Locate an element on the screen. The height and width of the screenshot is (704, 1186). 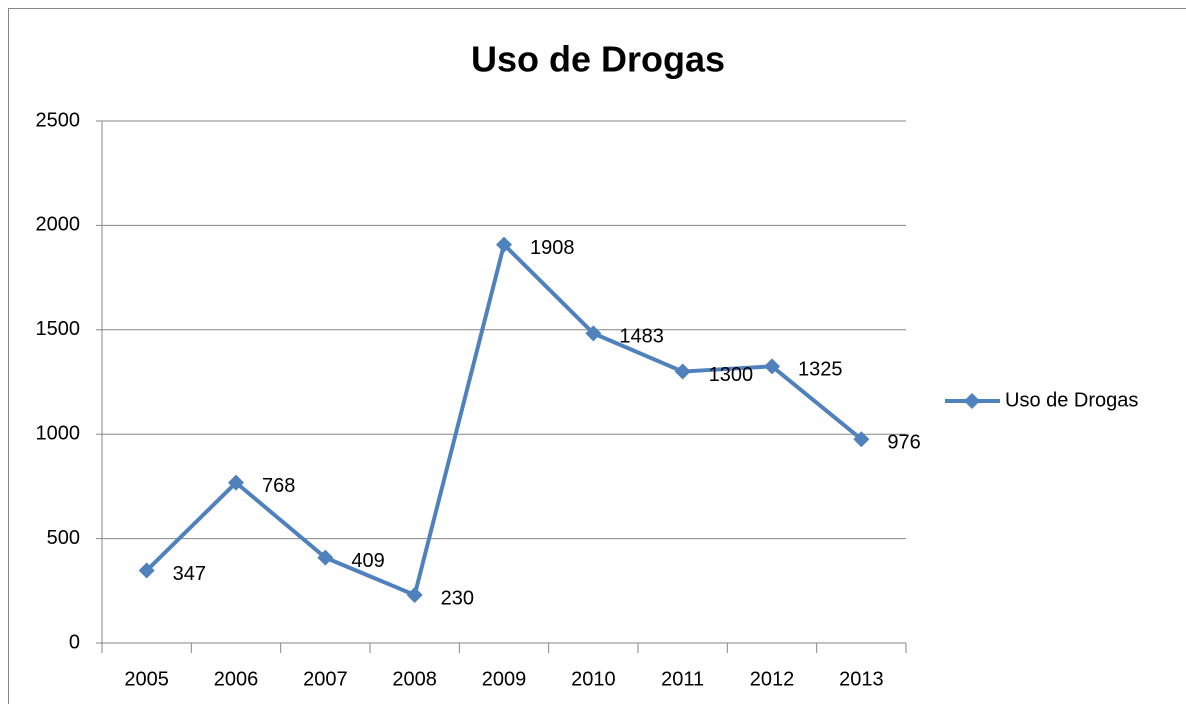
x-tick-label: 2013 is located at coordinates (861, 679).